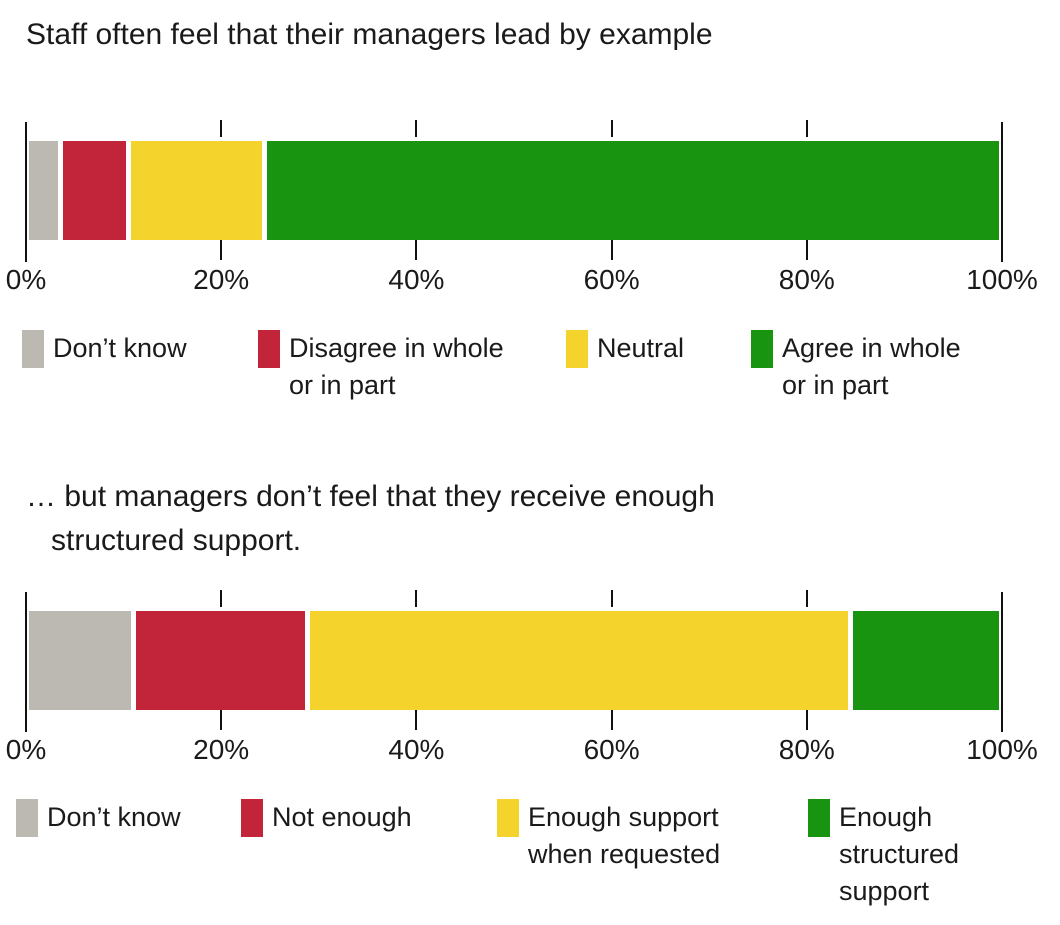 This screenshot has height=925, width=1060. I want to click on legend-label: Disagree in whole or in part, so click(396, 367).